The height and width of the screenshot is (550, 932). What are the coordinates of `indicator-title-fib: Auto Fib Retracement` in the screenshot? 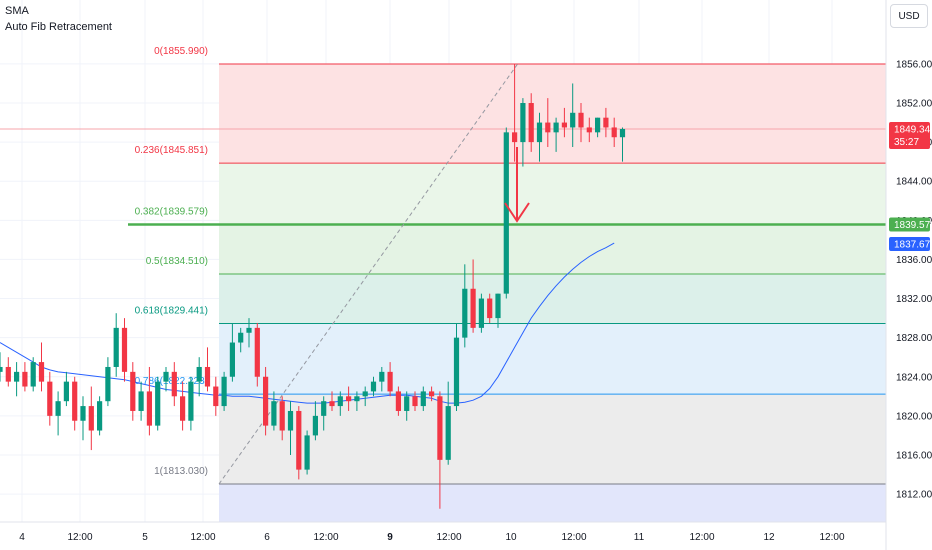 It's located at (58, 27).